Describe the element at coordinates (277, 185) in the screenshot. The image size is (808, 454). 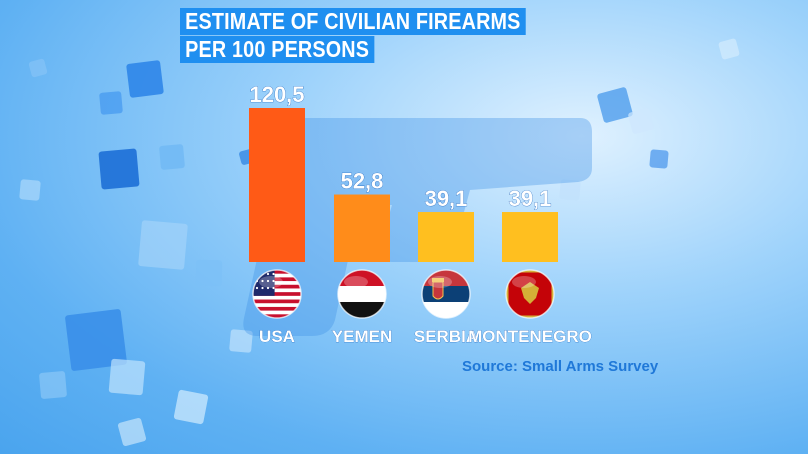
I see `bar-usa` at that location.